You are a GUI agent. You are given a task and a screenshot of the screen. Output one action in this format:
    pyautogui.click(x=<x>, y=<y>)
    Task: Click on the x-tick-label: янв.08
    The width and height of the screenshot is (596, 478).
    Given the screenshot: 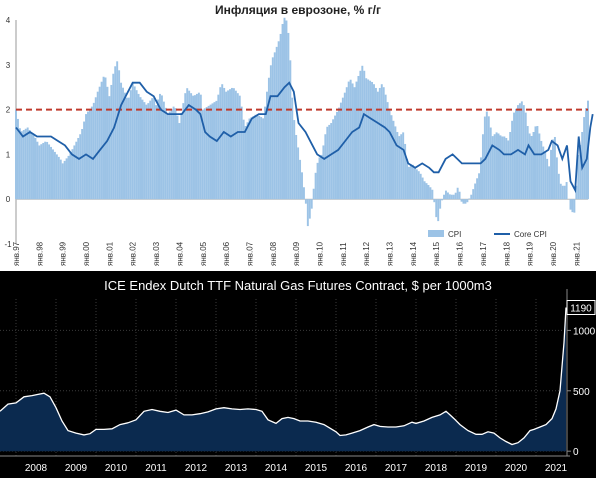 What is the action you would take?
    pyautogui.click(x=273, y=253)
    